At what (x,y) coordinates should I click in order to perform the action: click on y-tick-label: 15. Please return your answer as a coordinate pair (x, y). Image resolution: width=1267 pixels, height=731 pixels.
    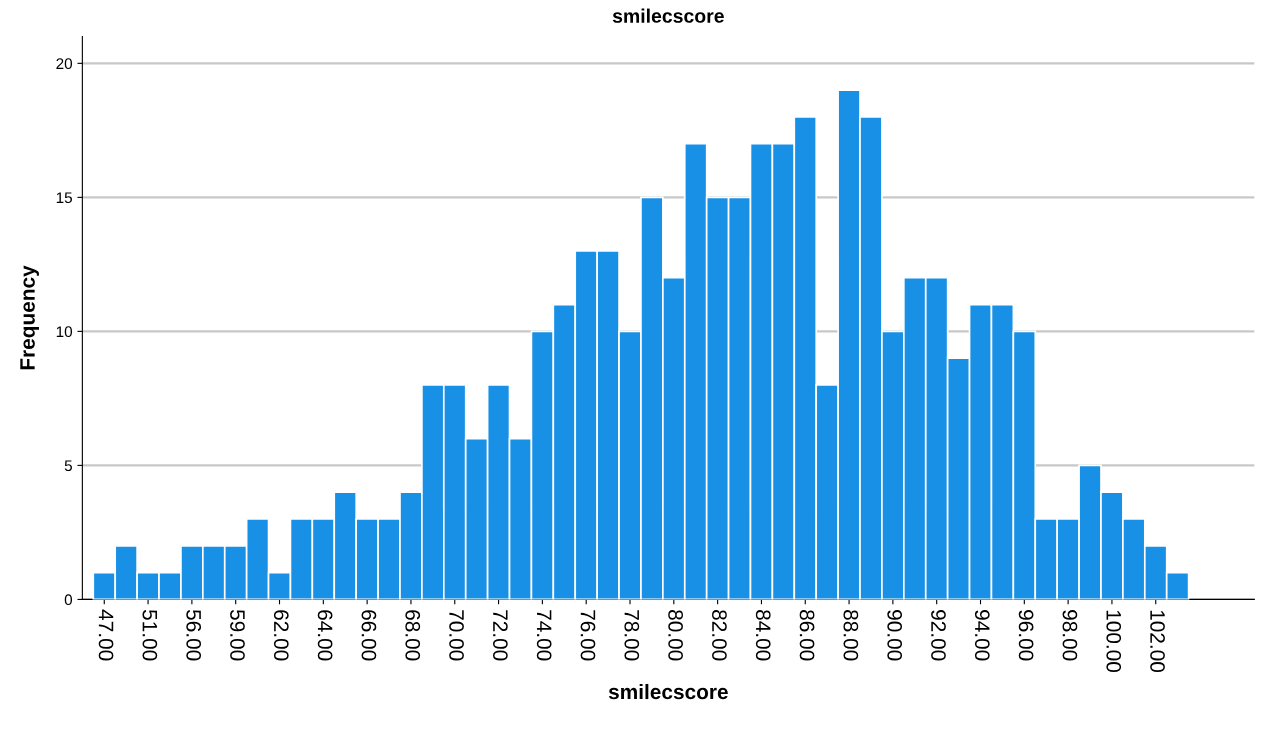
    Looking at the image, I should click on (64, 198).